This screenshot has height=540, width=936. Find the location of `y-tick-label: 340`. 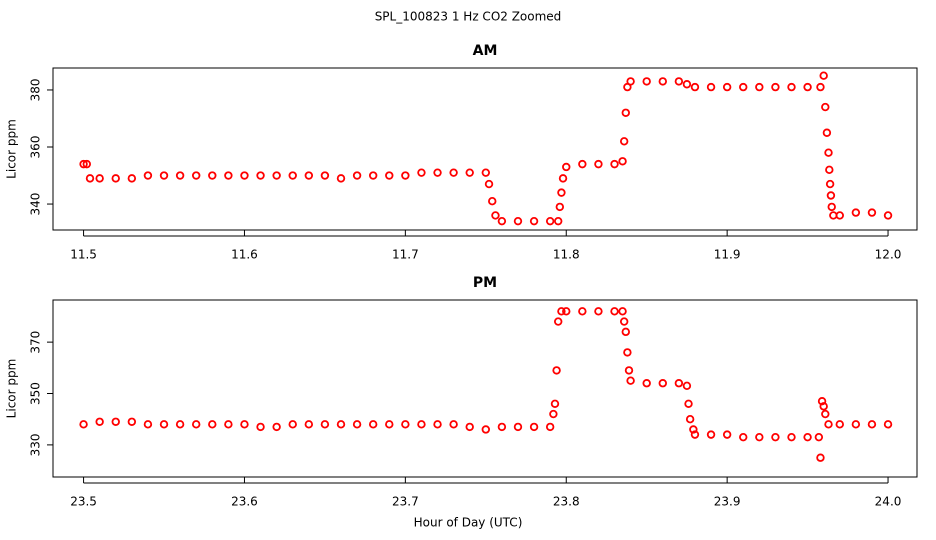

y-tick-label: 340 is located at coordinates (36, 204).